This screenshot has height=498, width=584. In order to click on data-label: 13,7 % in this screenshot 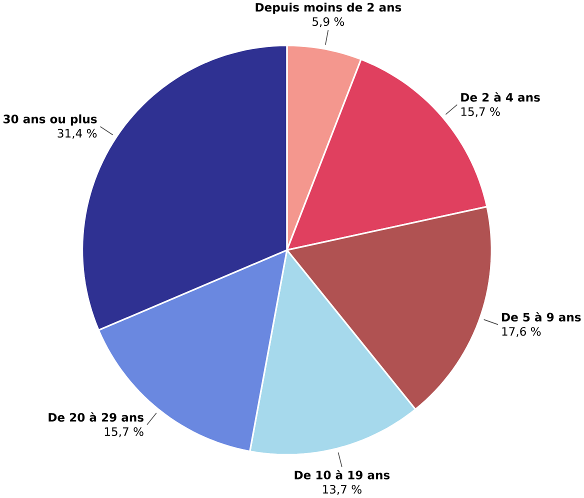, I will do `click(342, 490)`.